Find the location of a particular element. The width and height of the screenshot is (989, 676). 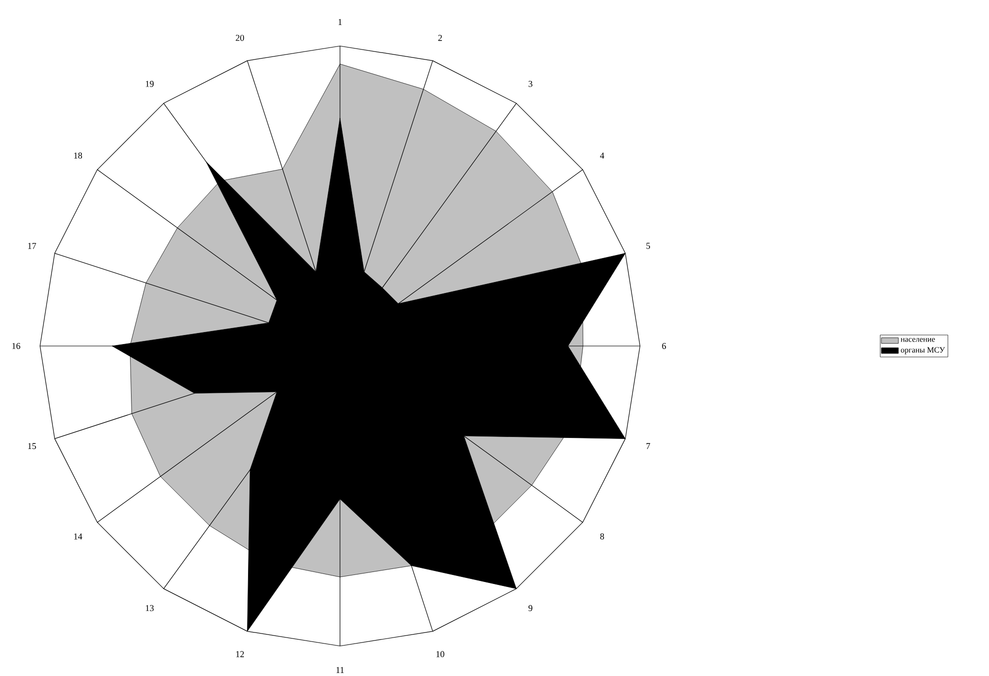

spoke-label: 7 is located at coordinates (648, 446).